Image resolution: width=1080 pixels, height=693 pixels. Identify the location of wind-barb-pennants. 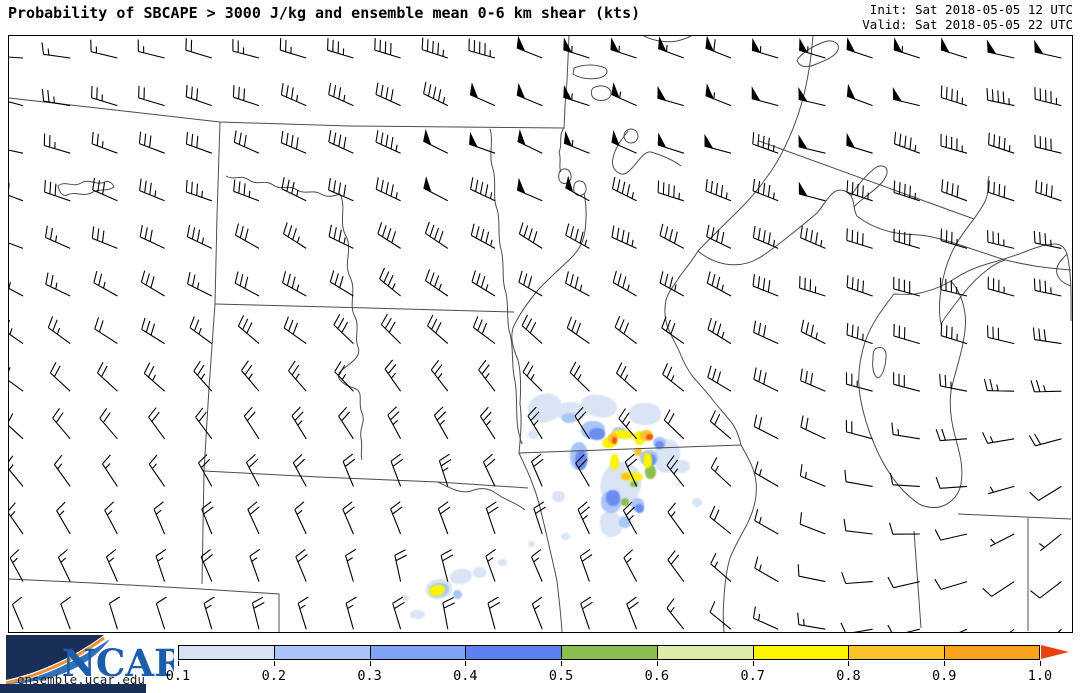
(733, 116).